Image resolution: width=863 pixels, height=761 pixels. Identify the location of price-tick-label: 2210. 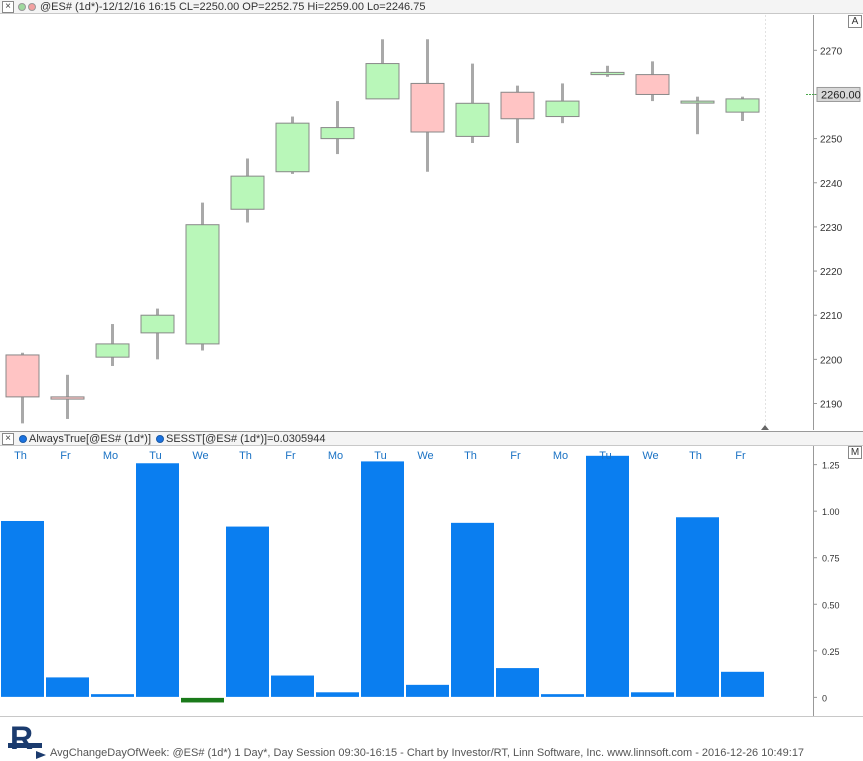
(831, 316).